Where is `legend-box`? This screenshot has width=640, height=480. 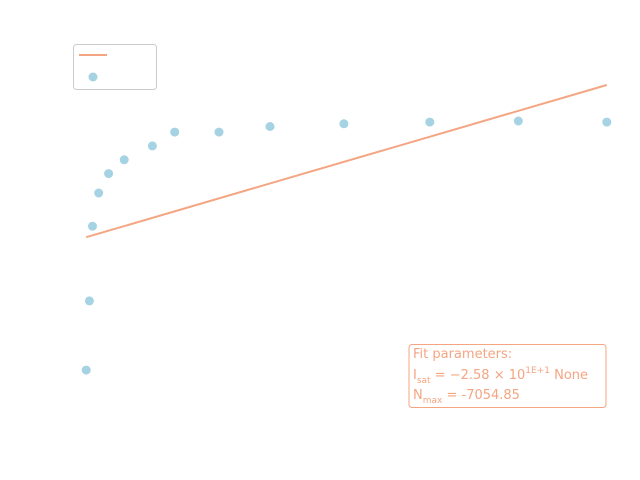 legend-box is located at coordinates (115, 67).